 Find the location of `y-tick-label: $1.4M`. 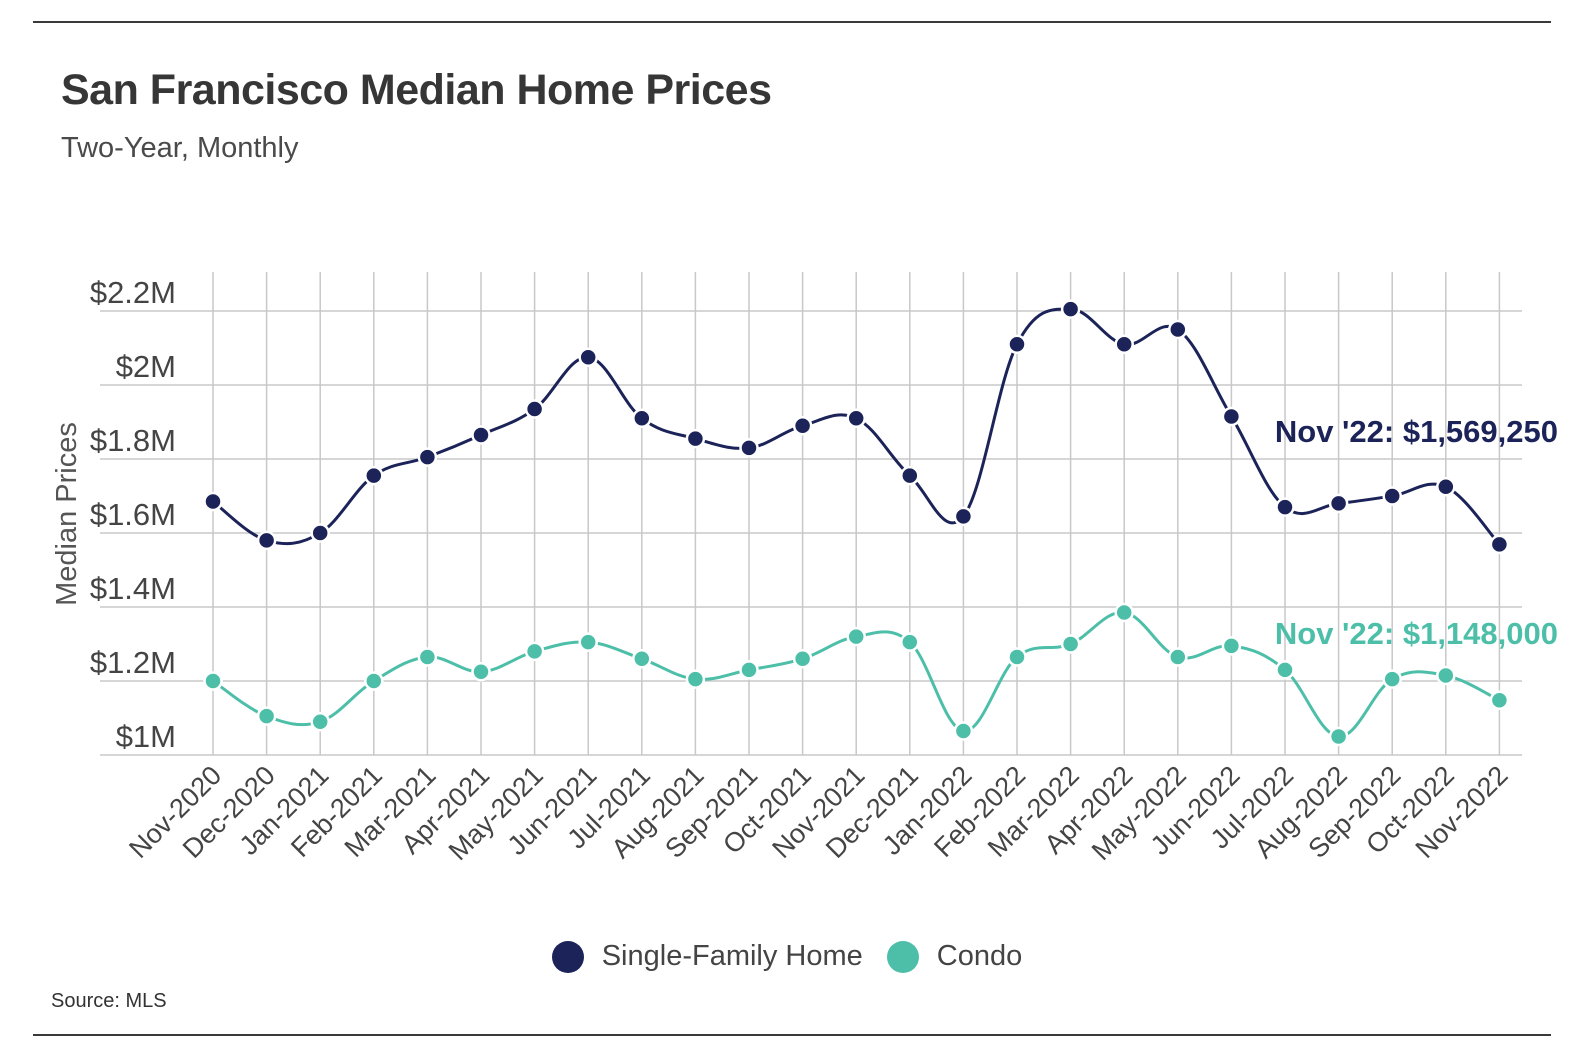

y-tick-label: $1.4M is located at coordinates (133, 588).